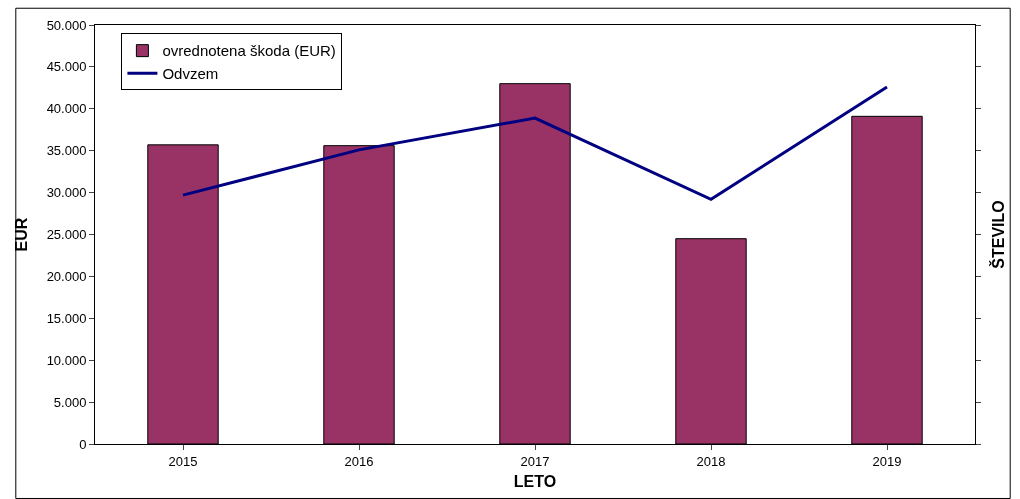 Image resolution: width=1020 pixels, height=499 pixels. I want to click on y-tick-label: 10.000, so click(66, 360).